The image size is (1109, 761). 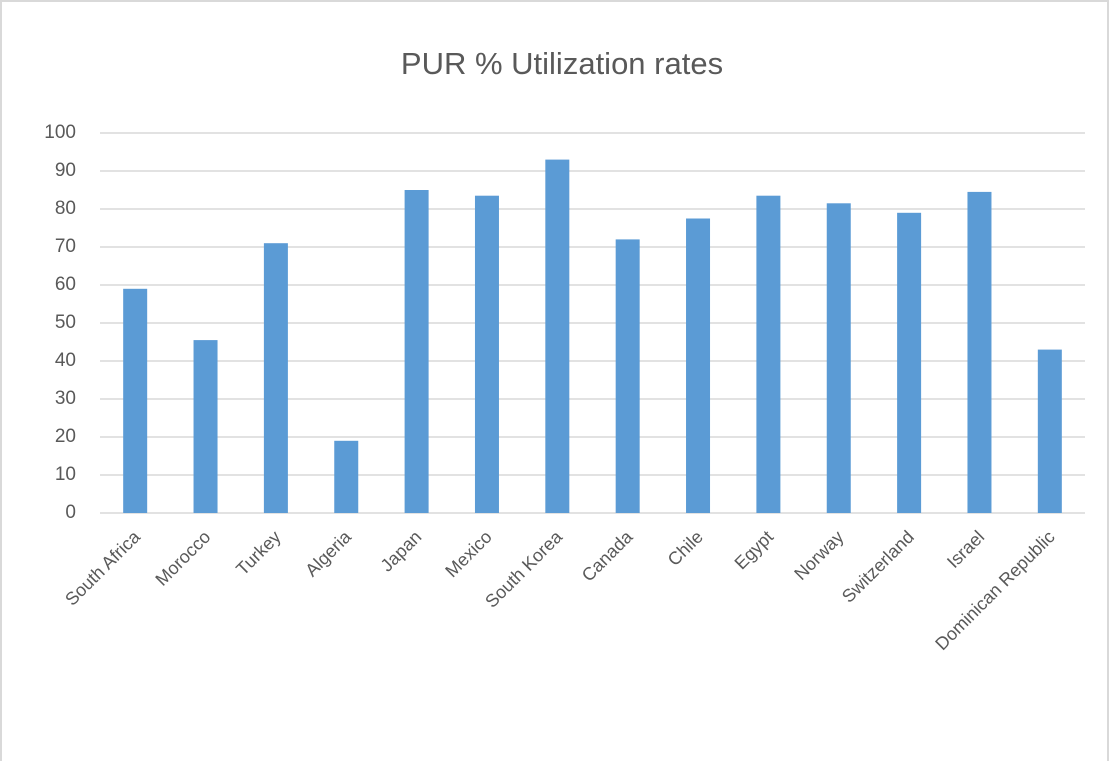 What do you see at coordinates (65, 208) in the screenshot?
I see `y-tick-label: 80` at bounding box center [65, 208].